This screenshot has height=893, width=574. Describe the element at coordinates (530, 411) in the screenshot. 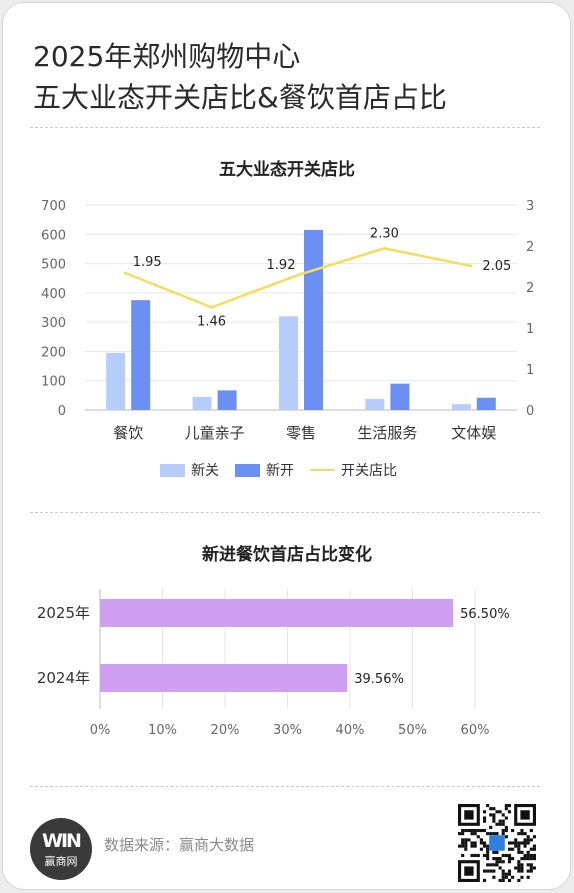

I see `y2-tick-label: 0` at that location.